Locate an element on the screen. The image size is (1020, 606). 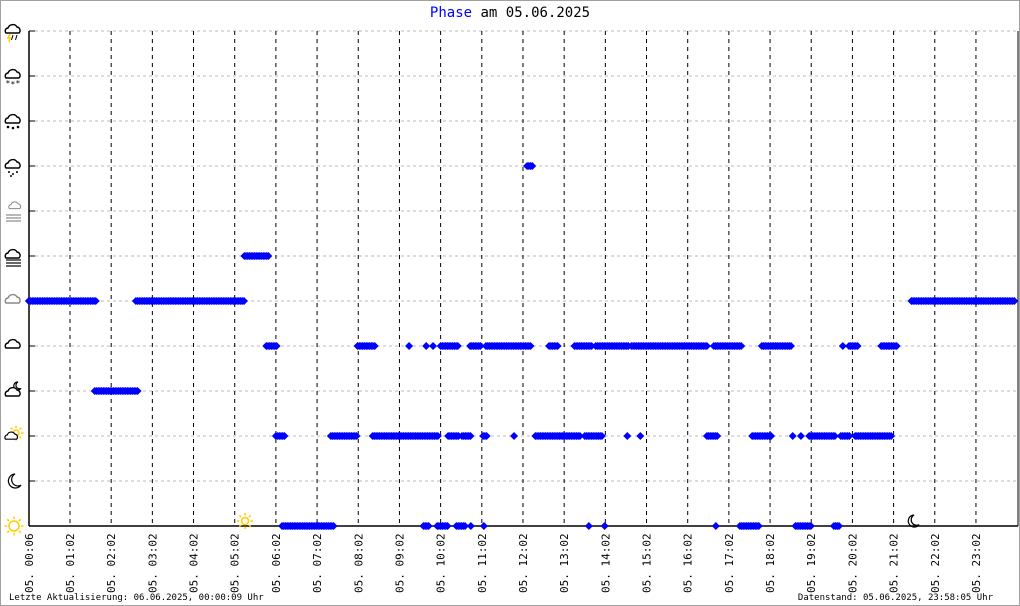
sun-icon is located at coordinates (14, 526).